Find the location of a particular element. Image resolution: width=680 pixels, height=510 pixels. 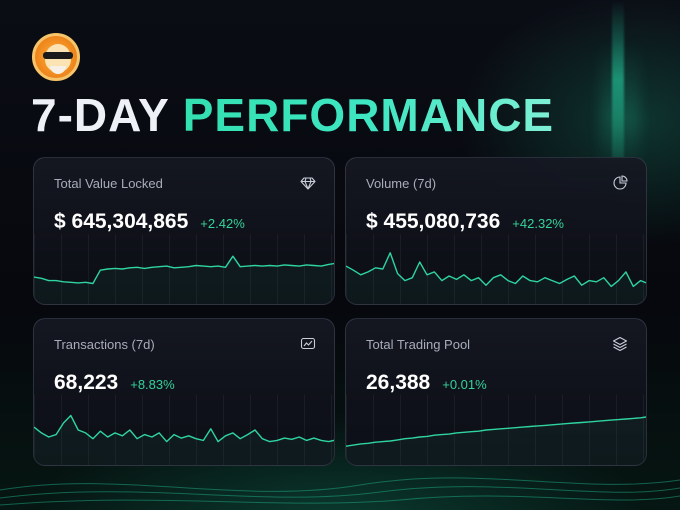

layers-icon is located at coordinates (620, 344).